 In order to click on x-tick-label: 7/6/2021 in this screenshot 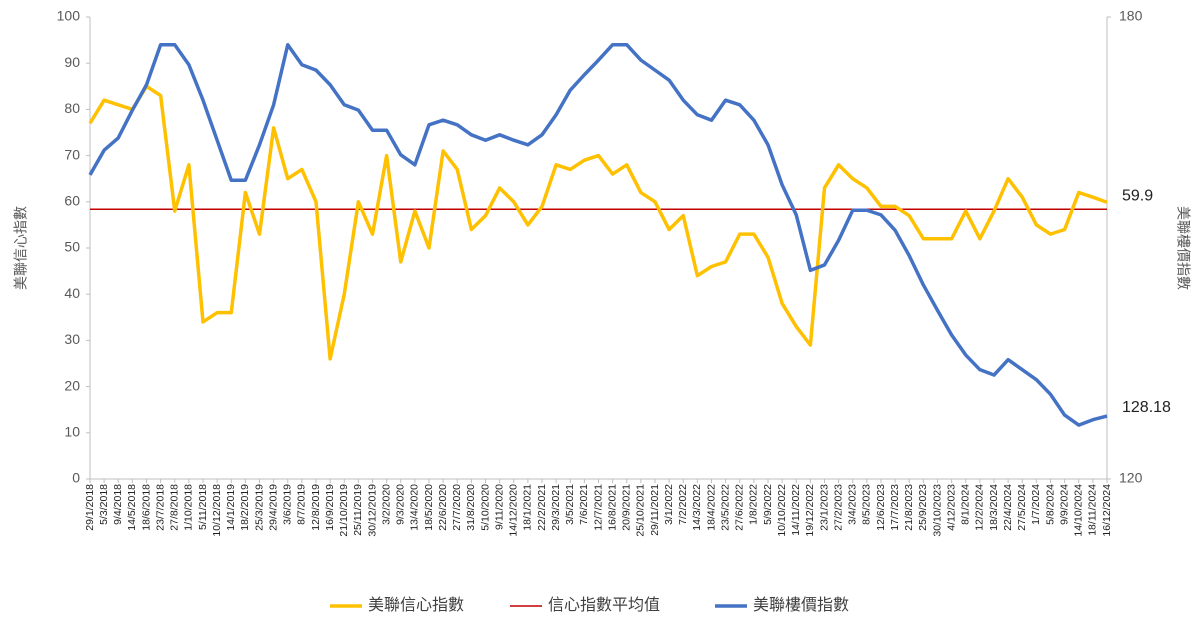, I will do `click(584, 504)`.